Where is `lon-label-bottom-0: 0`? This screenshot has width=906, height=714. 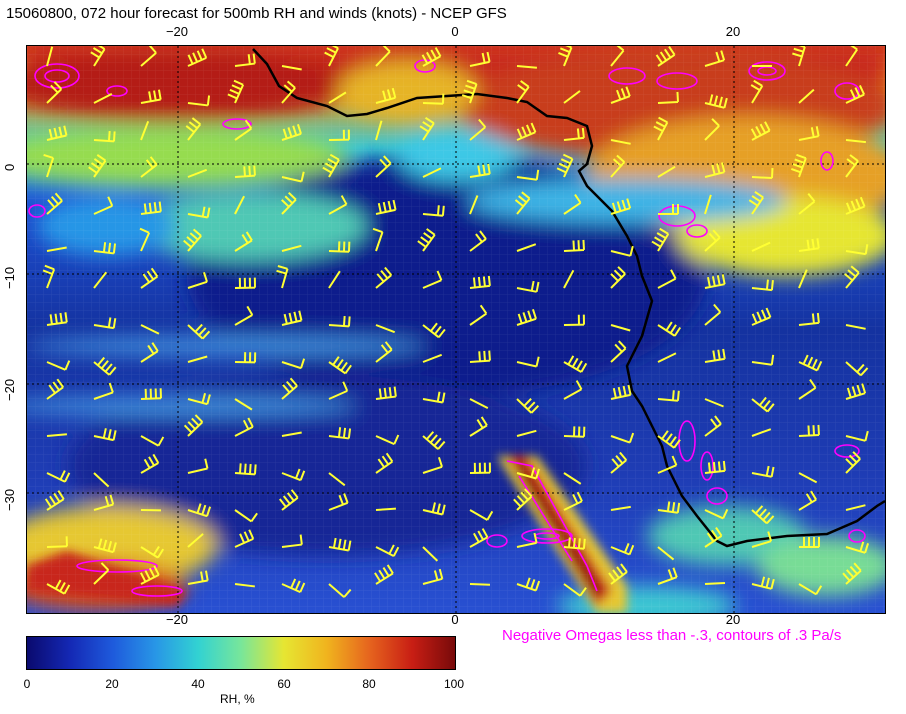
lon-label-bottom-0: 0 is located at coordinates (455, 619).